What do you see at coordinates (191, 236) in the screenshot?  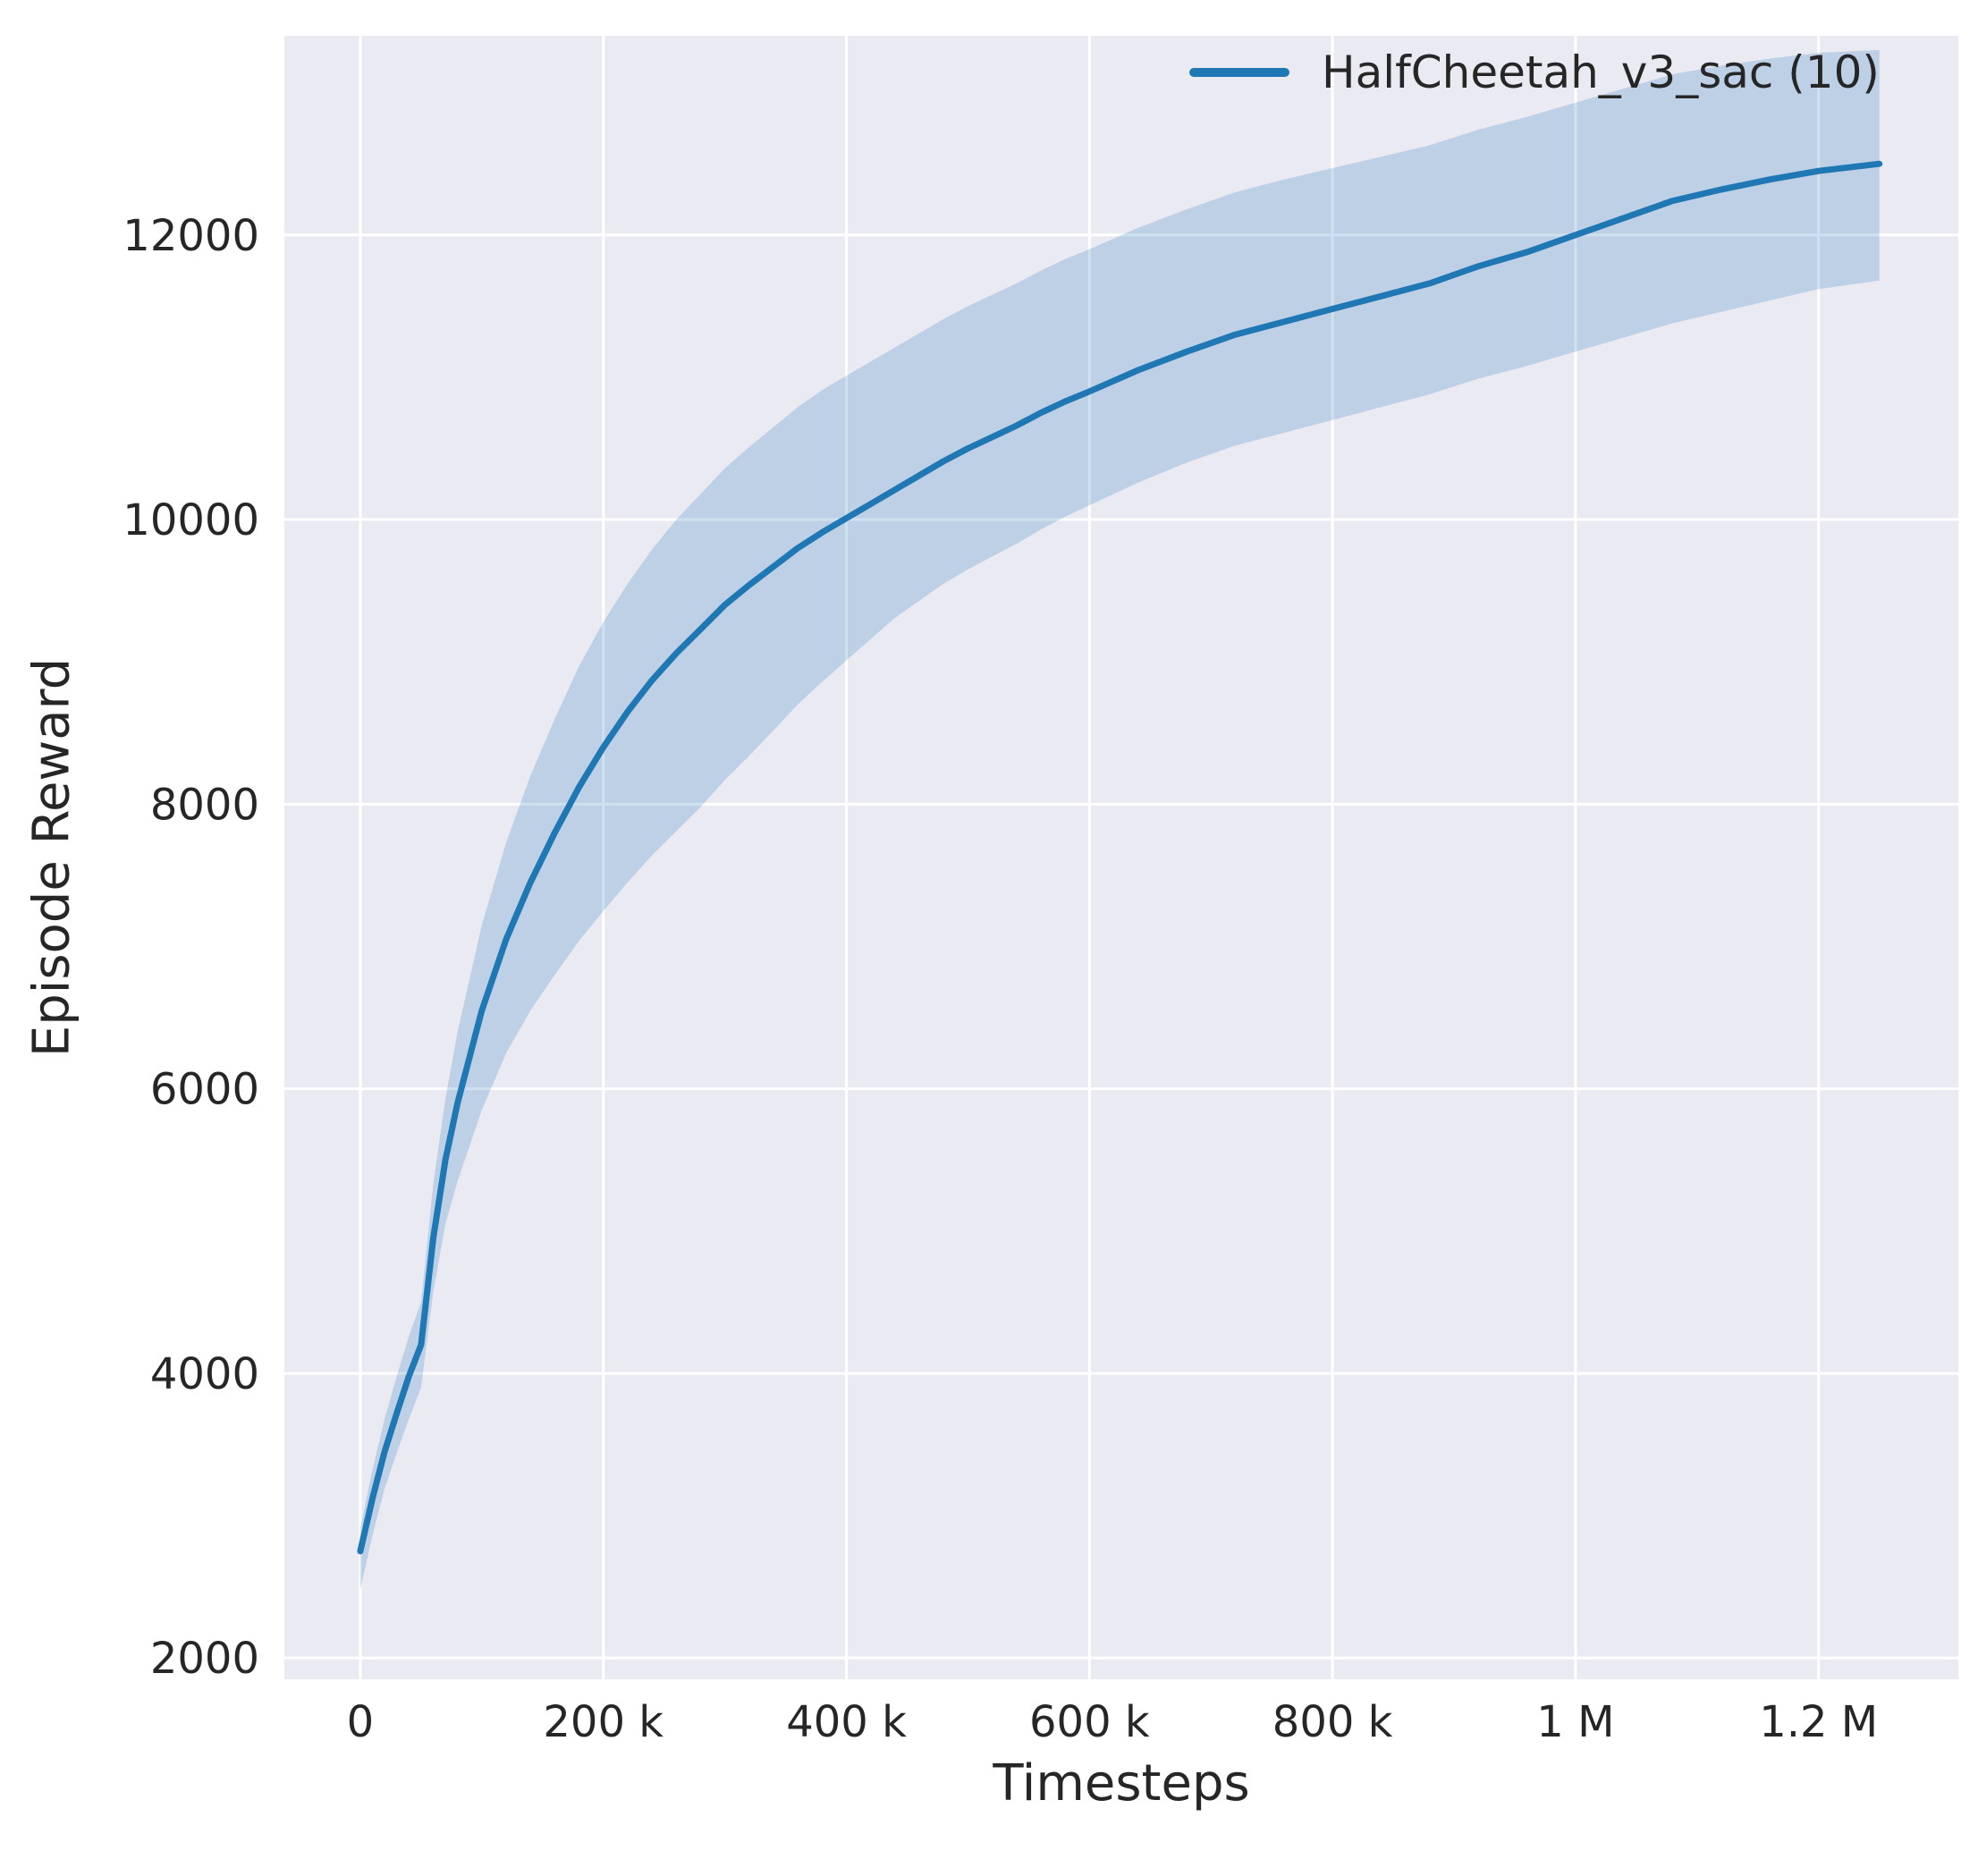 I see `y-tick-label: 12000` at bounding box center [191, 236].